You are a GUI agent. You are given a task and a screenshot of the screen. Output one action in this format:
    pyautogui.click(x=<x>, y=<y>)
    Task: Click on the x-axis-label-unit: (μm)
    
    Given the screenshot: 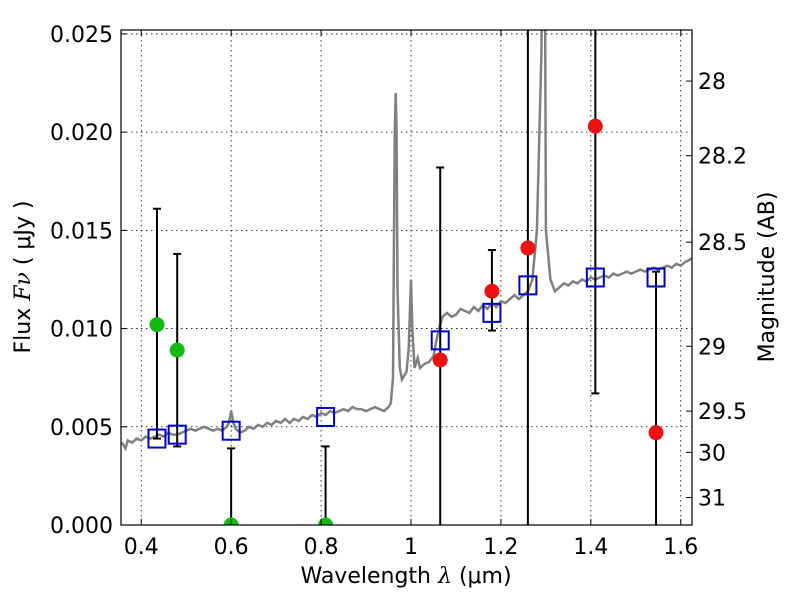 What is the action you would take?
    pyautogui.click(x=485, y=576)
    